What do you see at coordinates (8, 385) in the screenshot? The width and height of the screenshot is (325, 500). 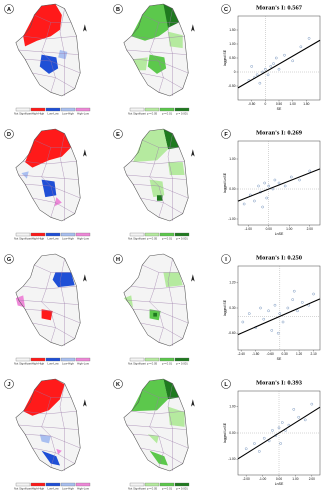 I see `panel-letter: J` at bounding box center [8, 385].